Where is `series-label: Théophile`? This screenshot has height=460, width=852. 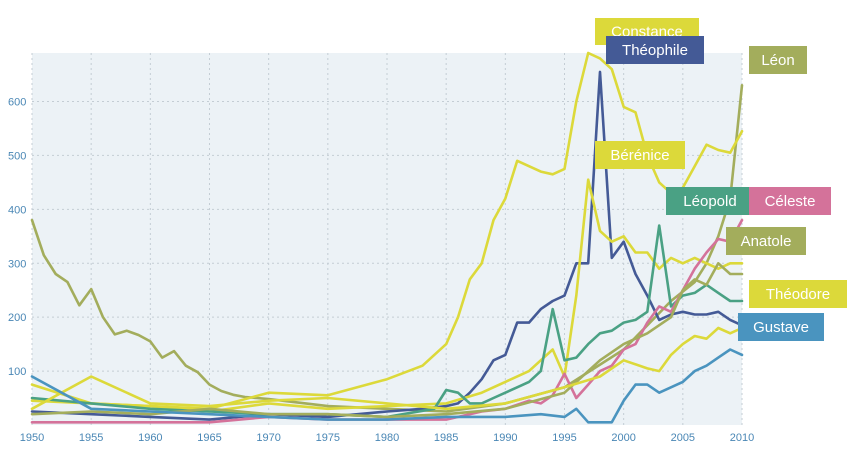 series-label: Théophile is located at coordinates (655, 50).